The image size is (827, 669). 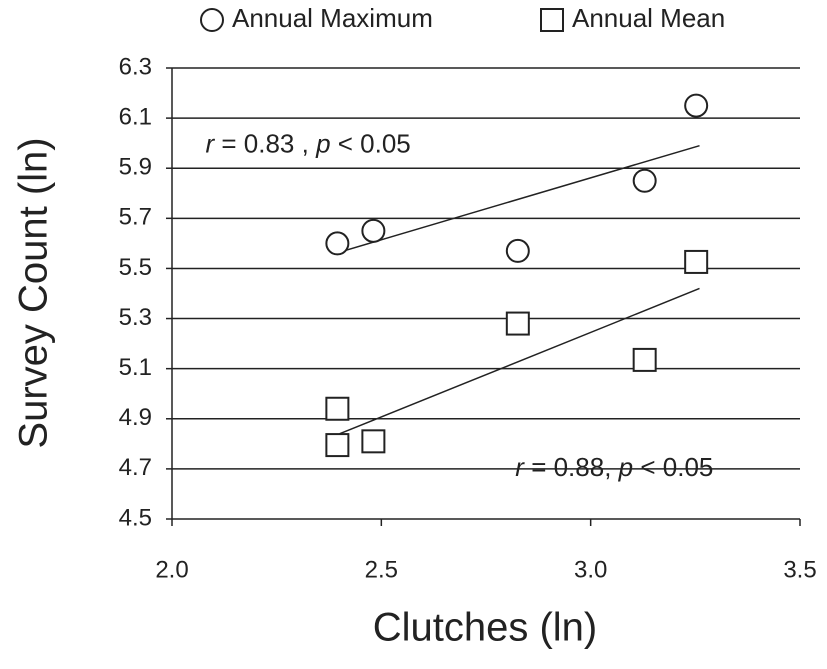 I want to click on x-tick-label: 3.5, so click(x=799, y=569).